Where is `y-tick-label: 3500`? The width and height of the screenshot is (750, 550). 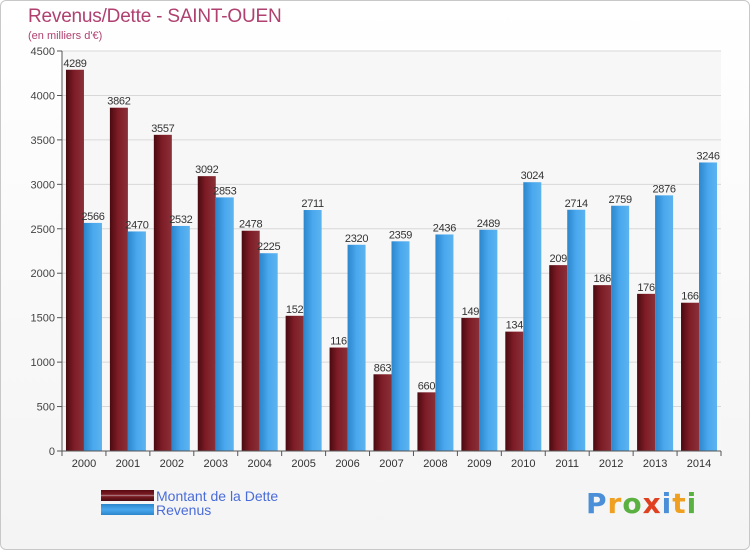
y-tick-label: 3500 is located at coordinates (43, 141).